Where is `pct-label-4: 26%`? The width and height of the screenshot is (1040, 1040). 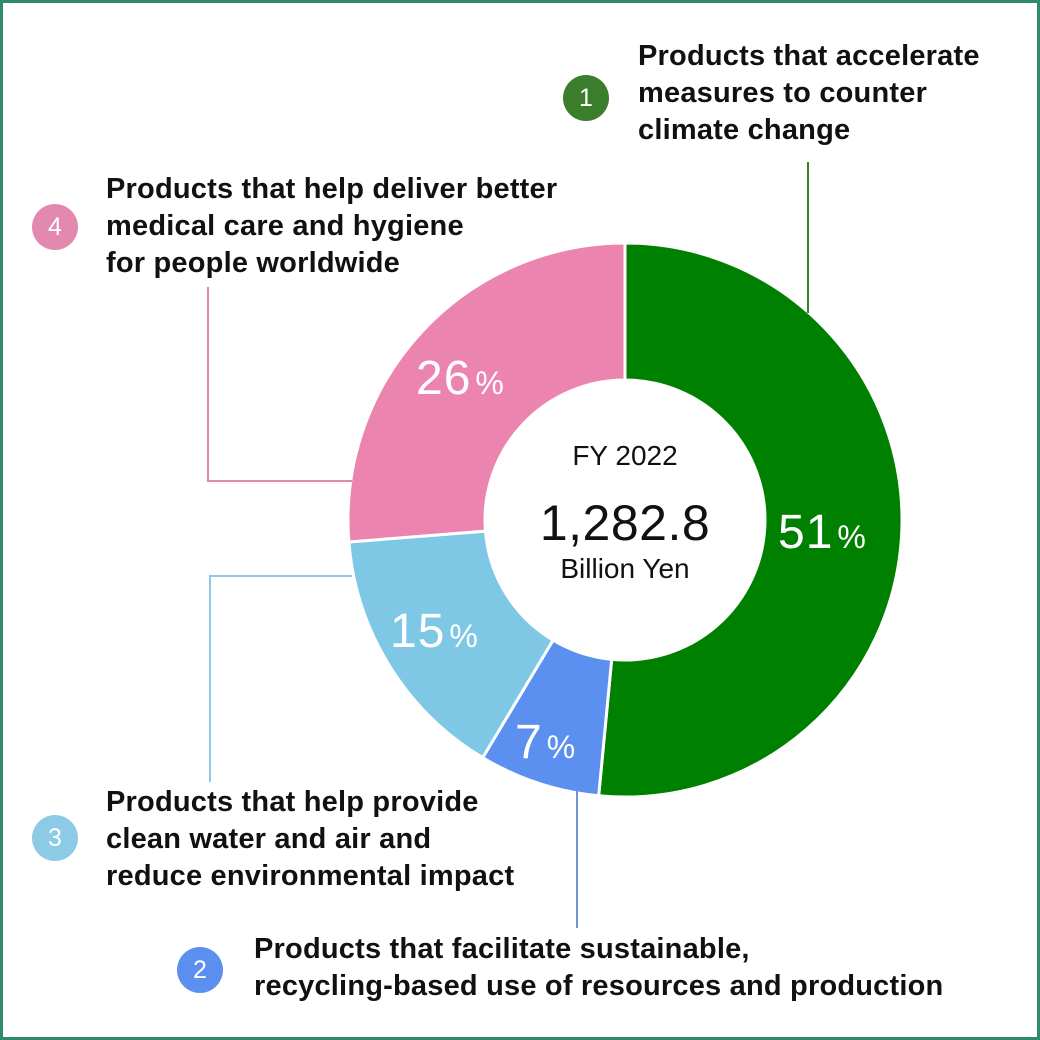 pct-label-4: 26% is located at coordinates (460, 378).